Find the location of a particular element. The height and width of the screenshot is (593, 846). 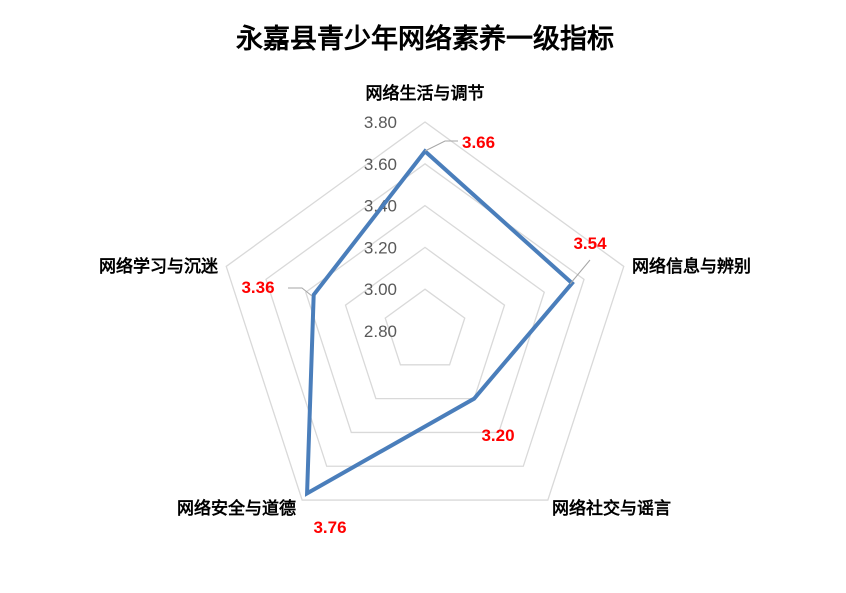

tick-label: 3.20 is located at coordinates (380, 247).